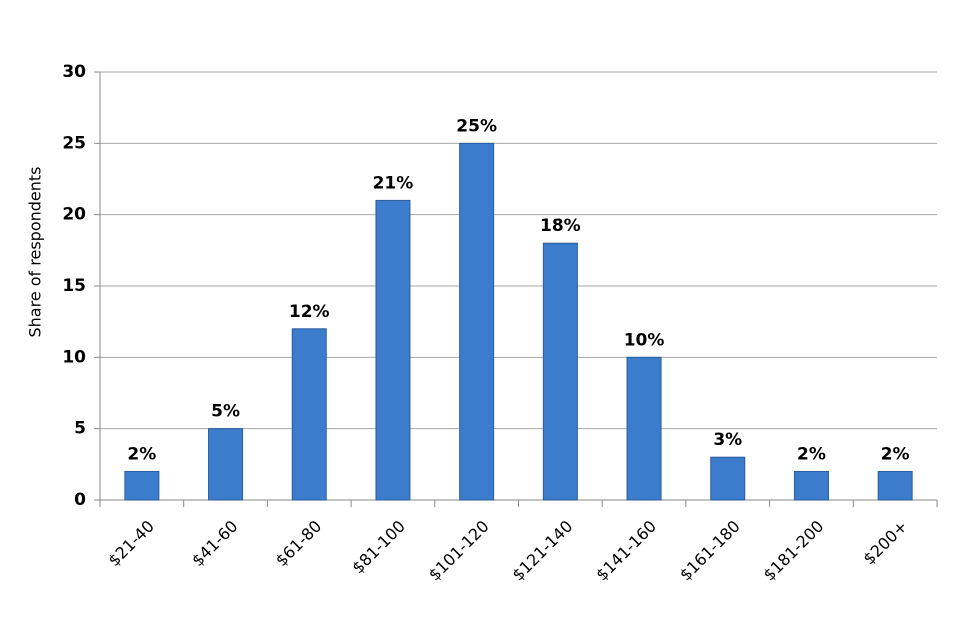 The height and width of the screenshot is (631, 959). I want to click on y-tick-label: 30, so click(74, 72).